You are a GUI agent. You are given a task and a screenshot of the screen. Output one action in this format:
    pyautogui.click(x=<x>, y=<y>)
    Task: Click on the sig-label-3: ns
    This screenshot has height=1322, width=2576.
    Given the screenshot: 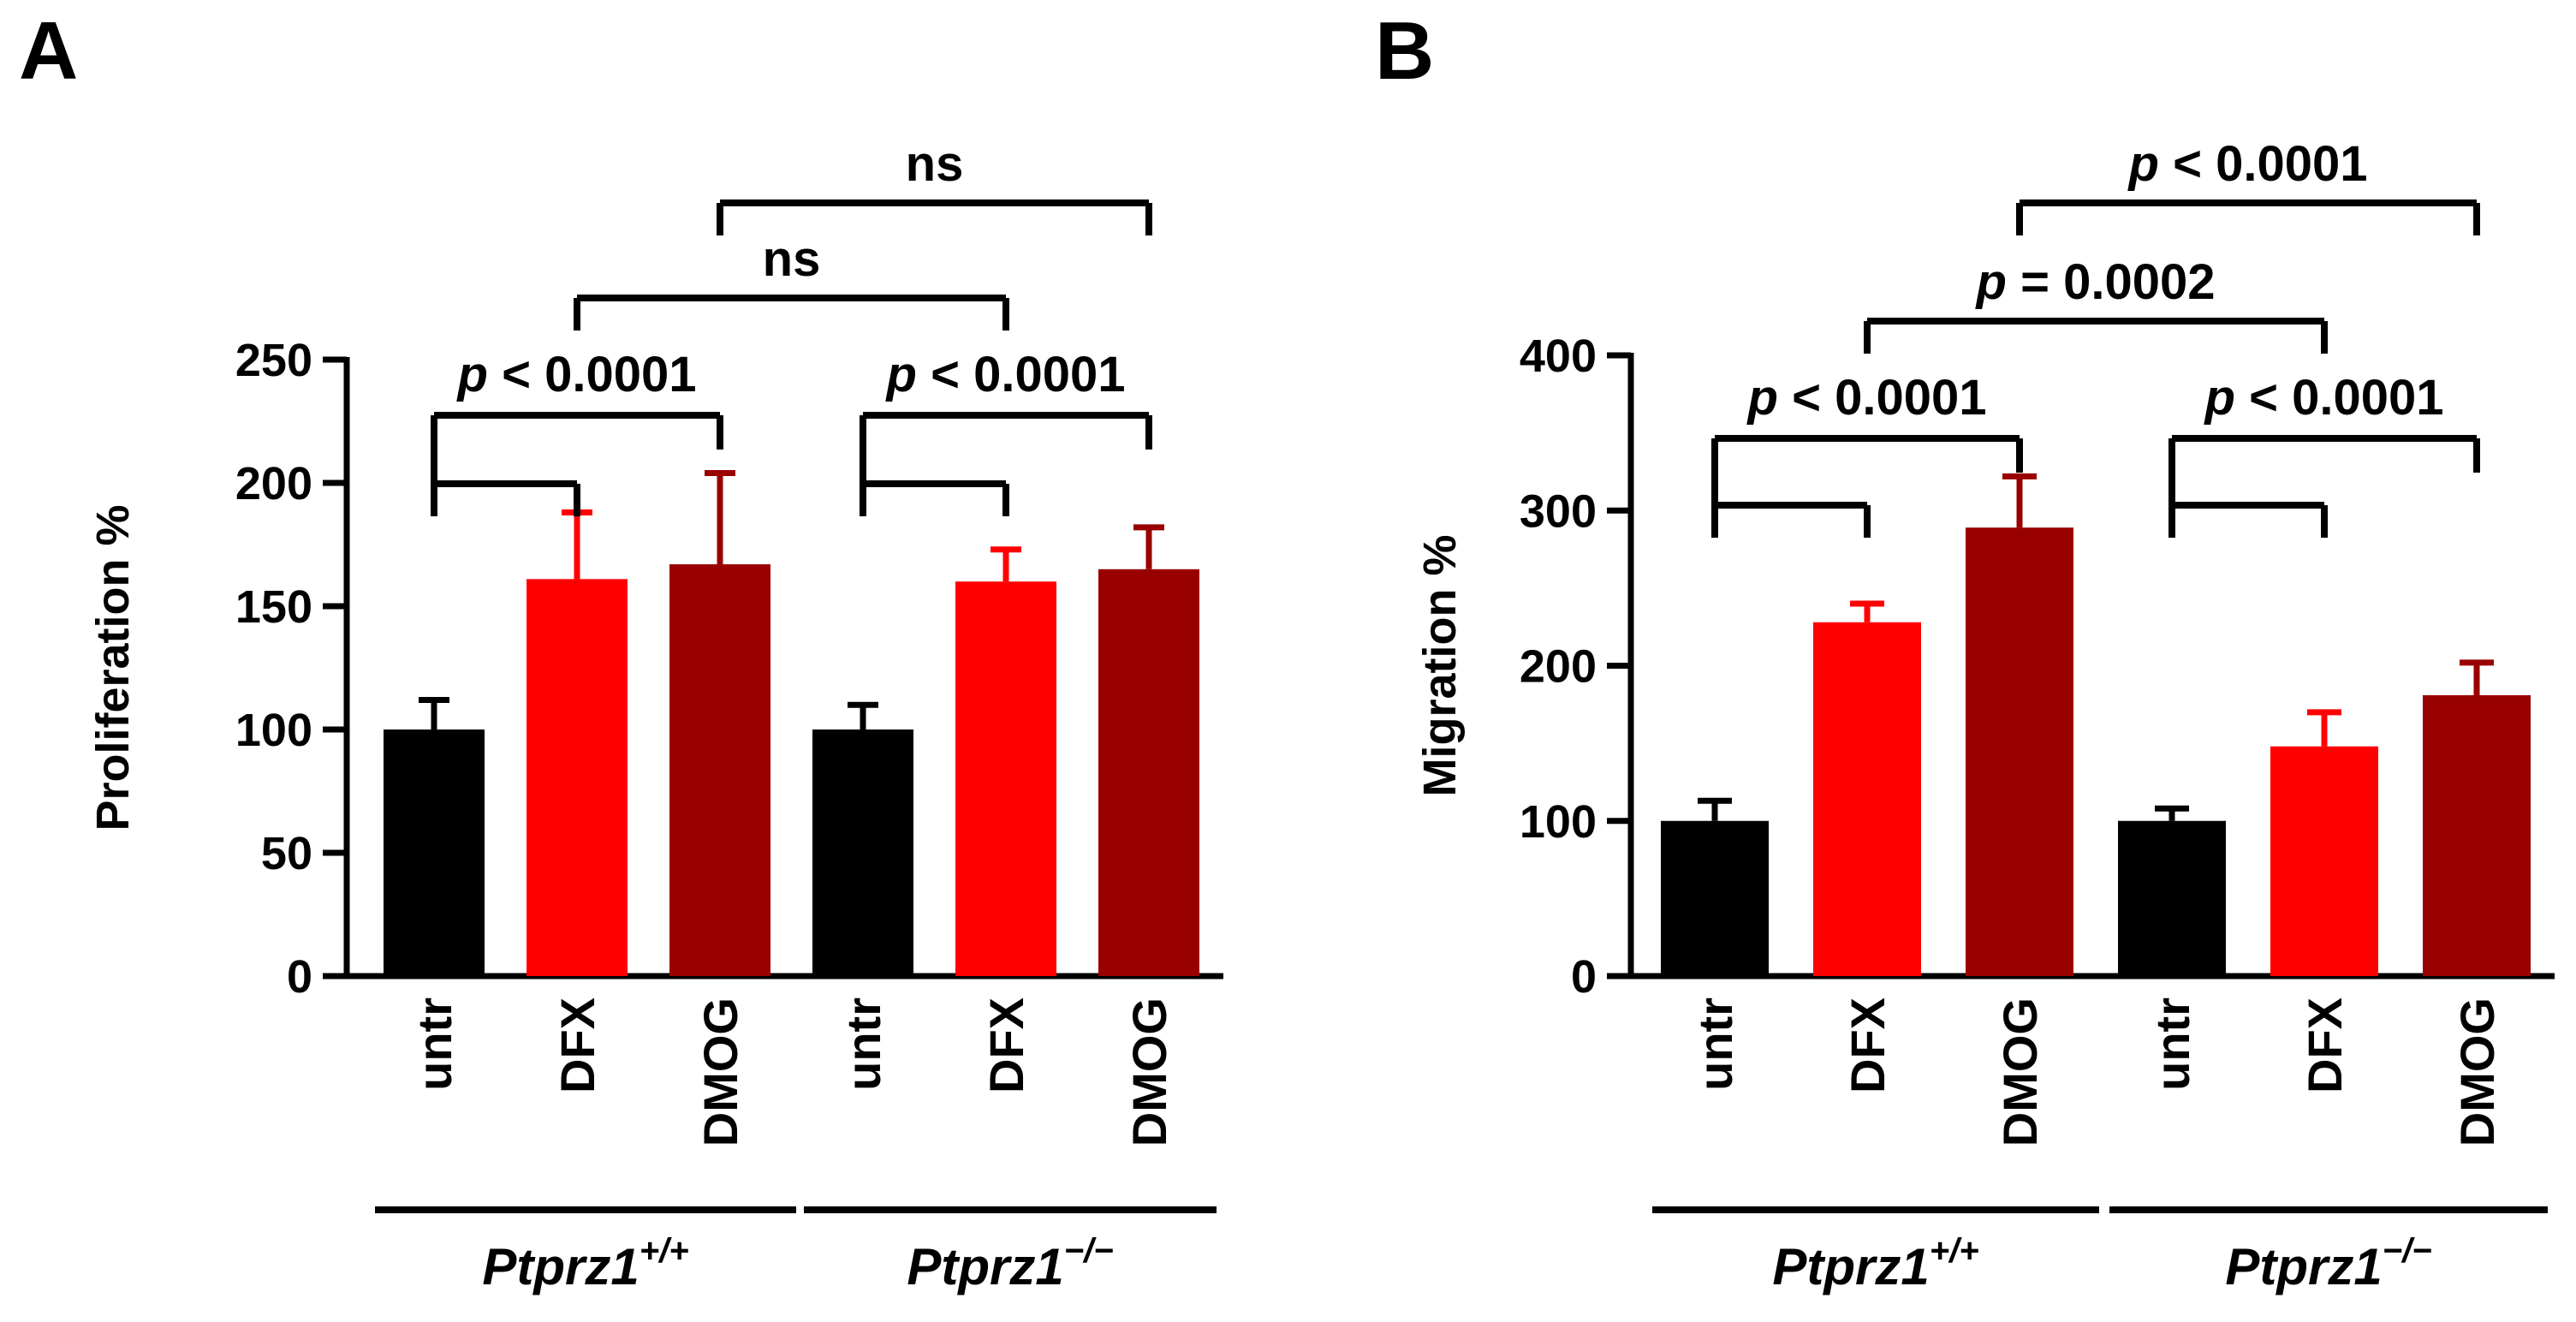 What is the action you would take?
    pyautogui.click(x=935, y=164)
    